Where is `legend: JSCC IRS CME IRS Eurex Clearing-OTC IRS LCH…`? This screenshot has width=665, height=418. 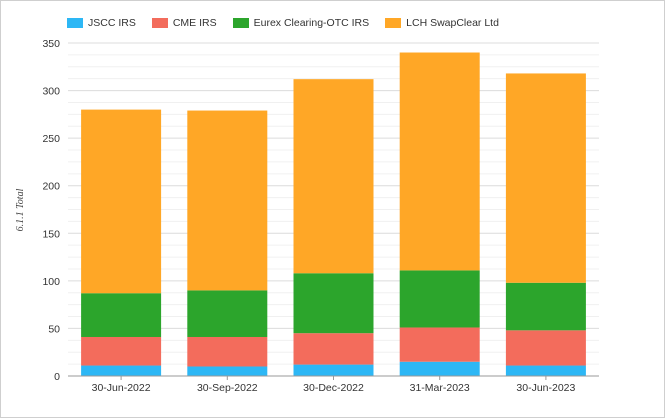
legend: JSCC IRS CME IRS Eurex Clearing-OTC IRS LCH… is located at coordinates (283, 23).